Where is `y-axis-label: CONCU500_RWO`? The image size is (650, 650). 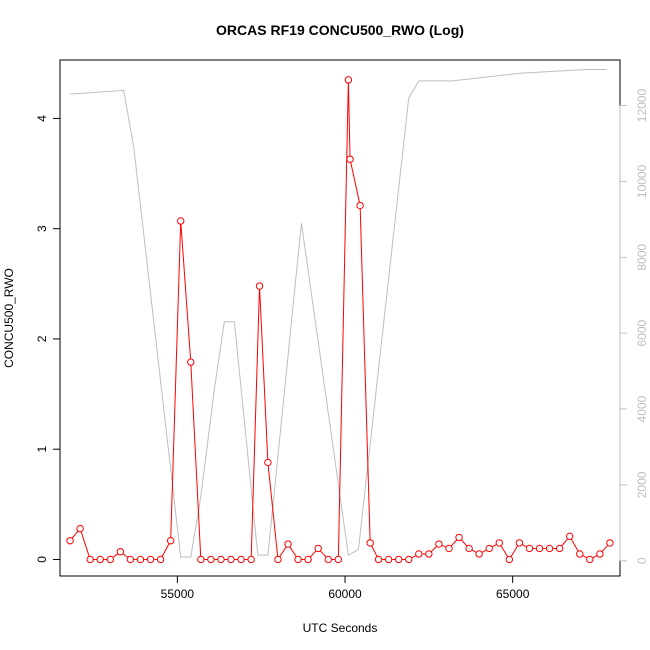 y-axis-label: CONCU500_RWO is located at coordinates (9, 318).